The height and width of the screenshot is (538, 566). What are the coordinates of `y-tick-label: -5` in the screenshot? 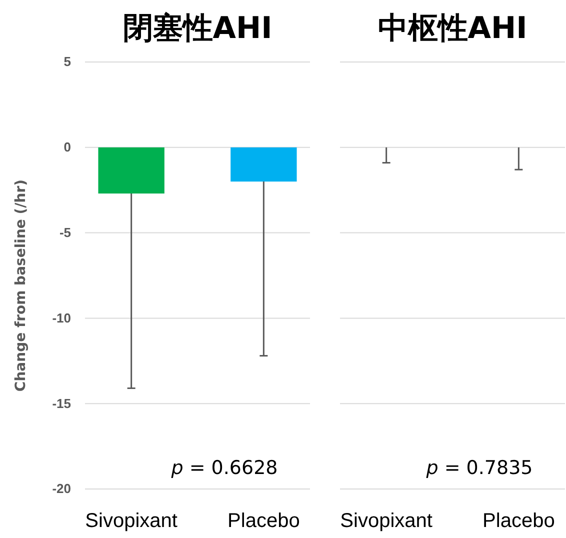 It's located at (65, 232).